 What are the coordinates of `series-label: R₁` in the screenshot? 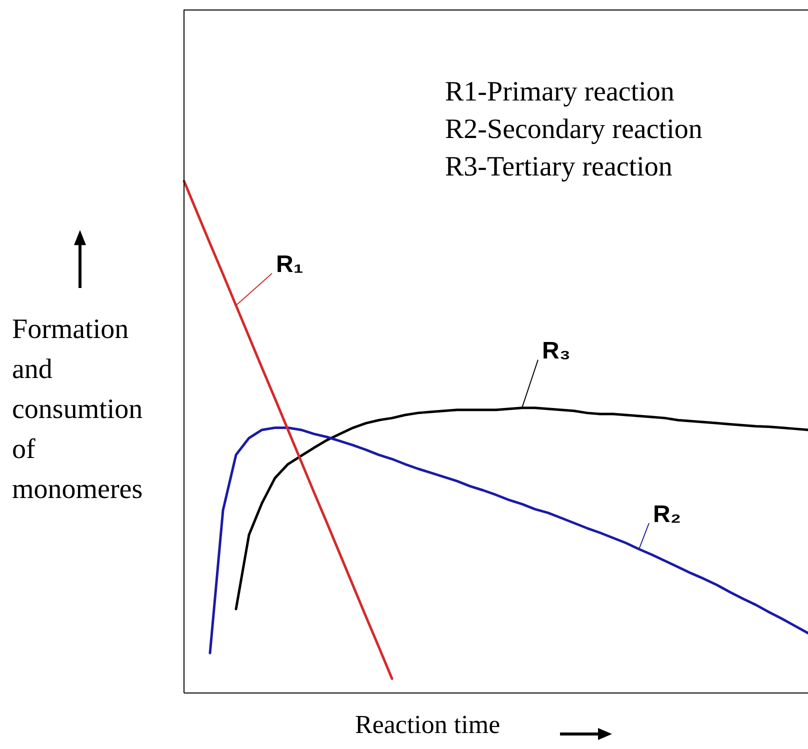 It's located at (290, 264).